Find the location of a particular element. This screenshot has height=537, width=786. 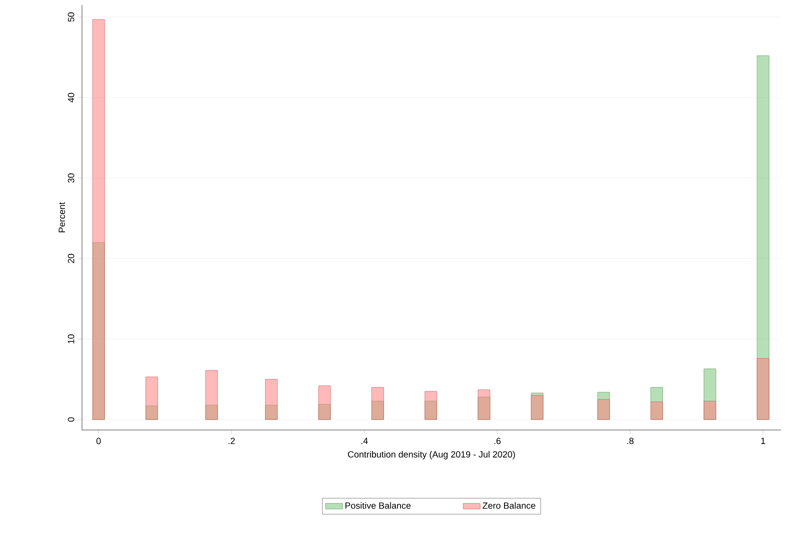

legend-label: Positive Balance is located at coordinates (378, 505).